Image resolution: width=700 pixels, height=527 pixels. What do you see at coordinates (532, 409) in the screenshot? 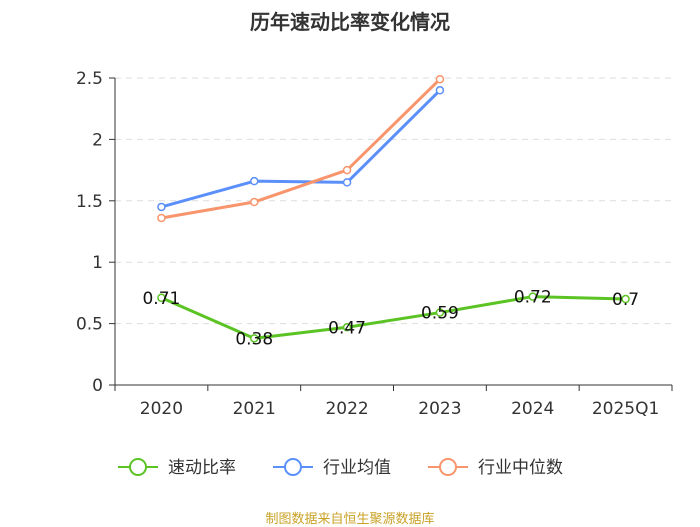
I see `x-tick-label: 2024` at bounding box center [532, 409].